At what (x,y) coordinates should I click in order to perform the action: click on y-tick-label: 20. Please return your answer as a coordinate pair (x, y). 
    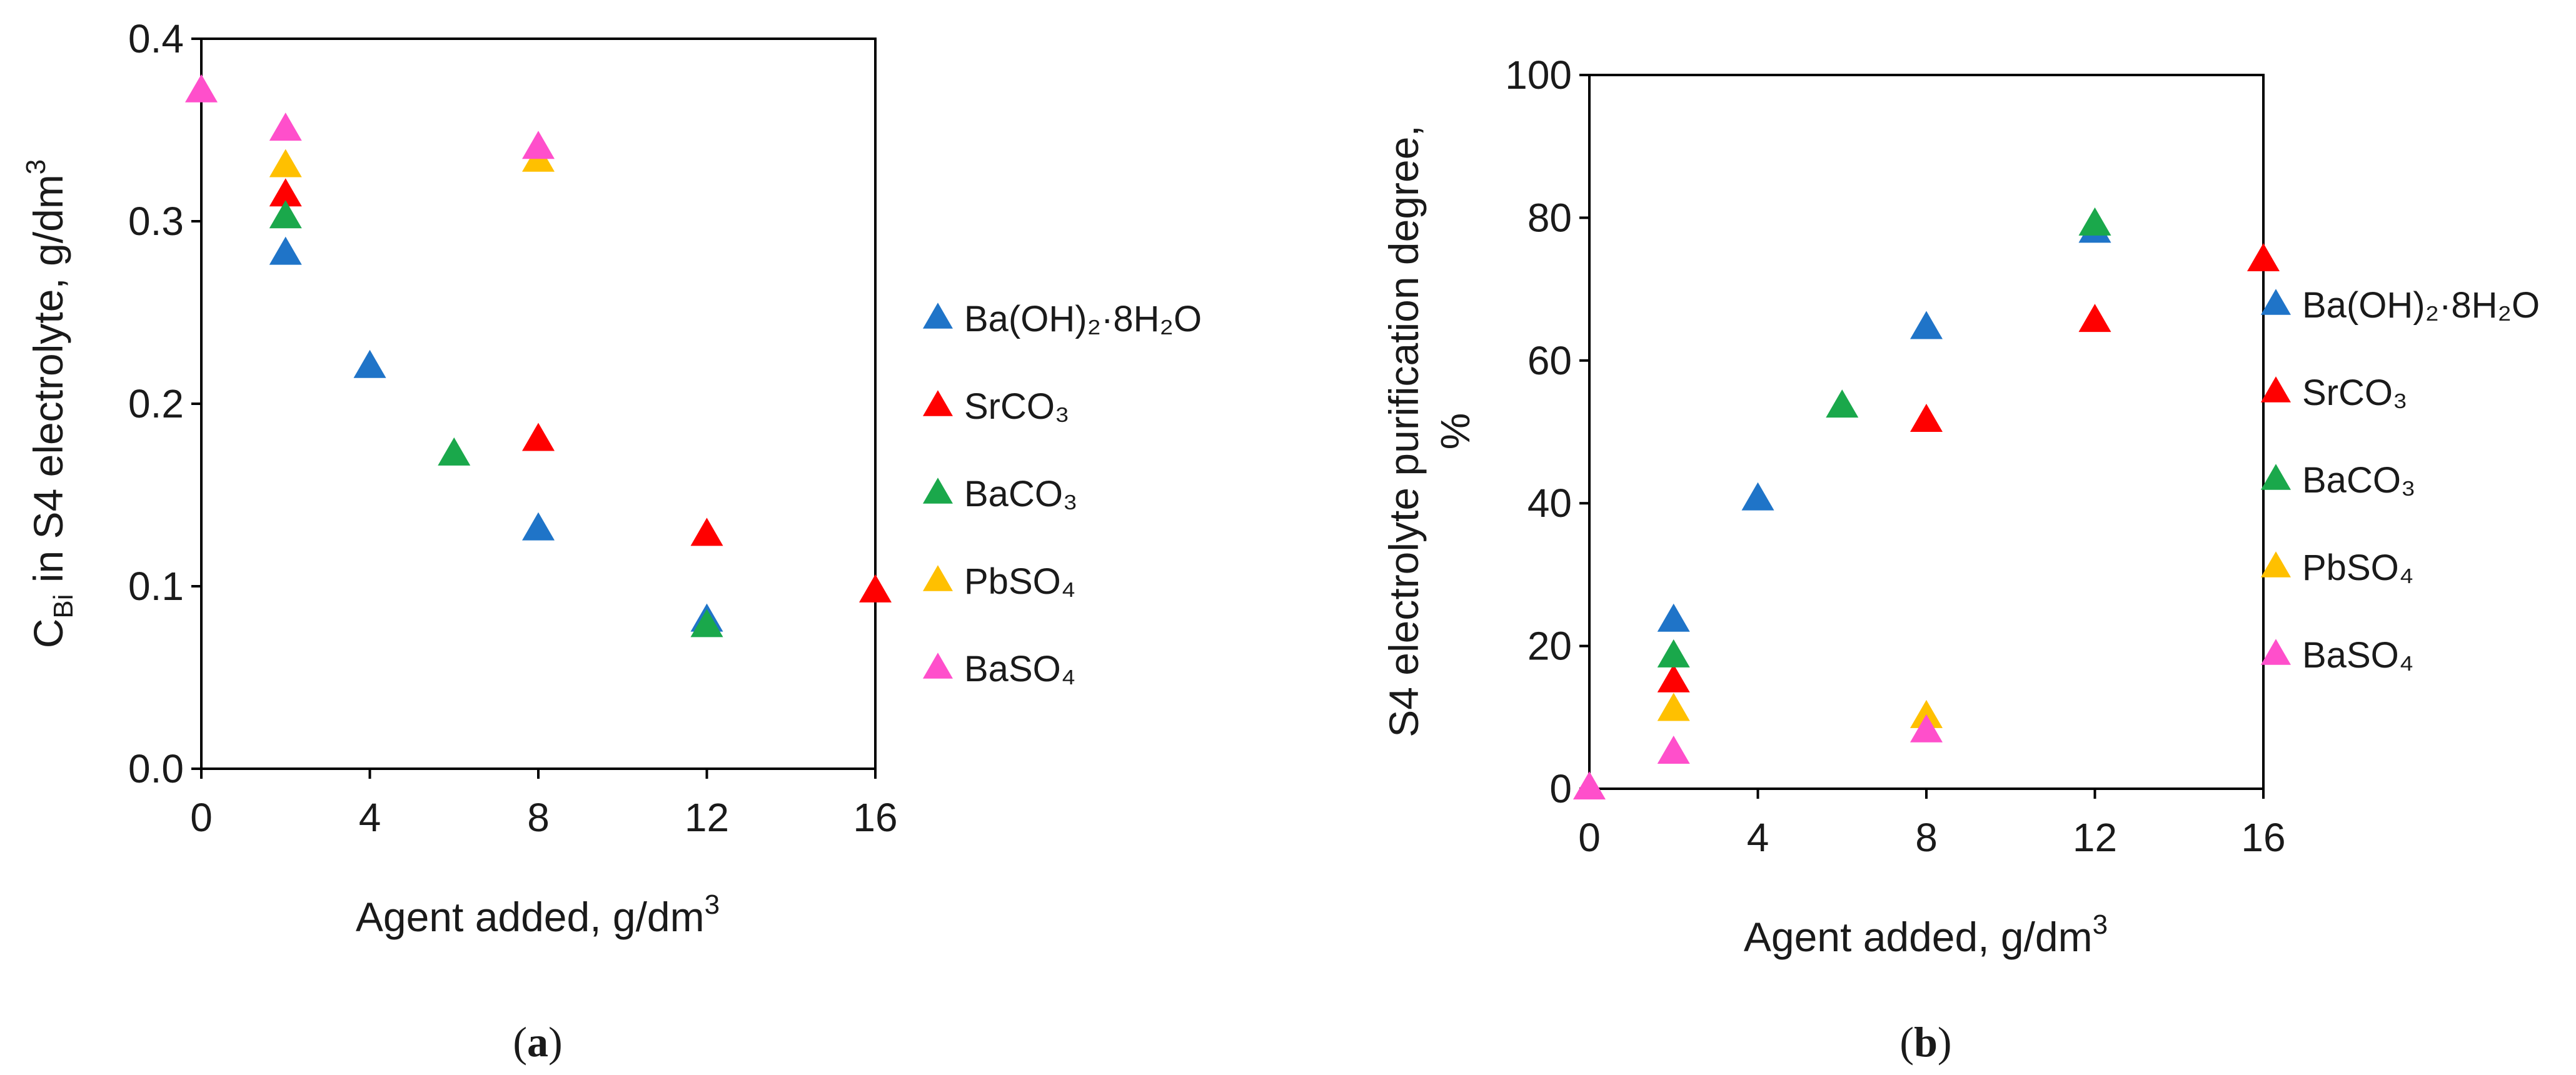
    Looking at the image, I should click on (1549, 646).